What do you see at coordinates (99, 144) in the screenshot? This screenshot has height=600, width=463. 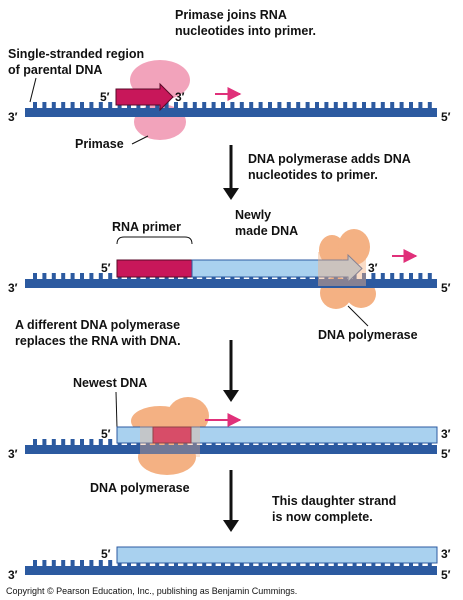 I see `primase-label: Primase` at bounding box center [99, 144].